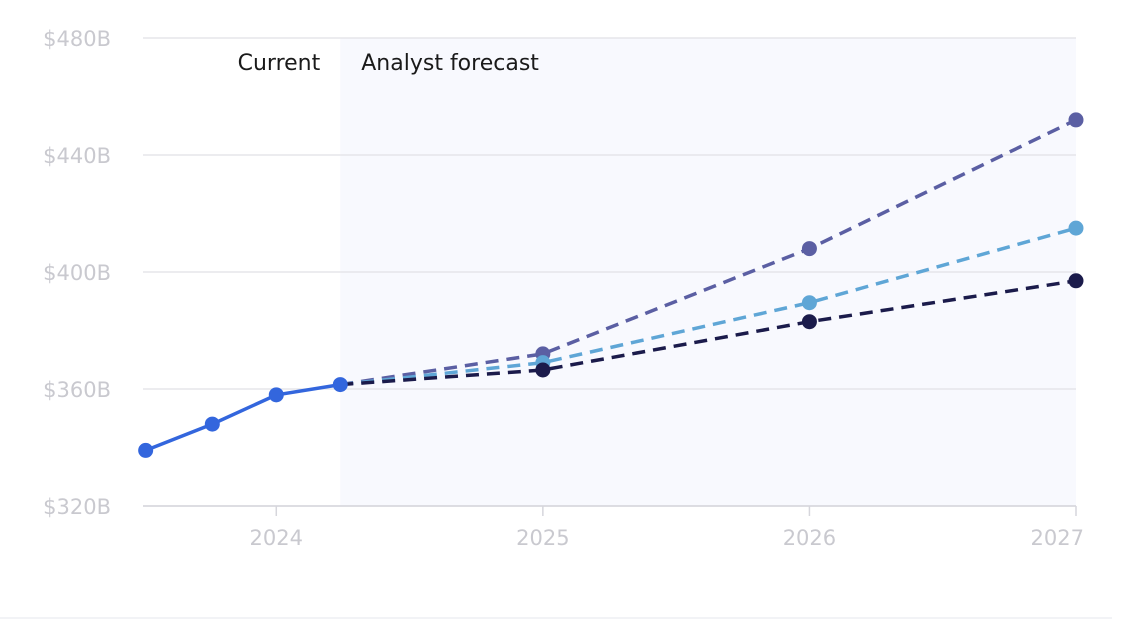  What do you see at coordinates (556, 618) in the screenshot?
I see `footer-divider` at bounding box center [556, 618].